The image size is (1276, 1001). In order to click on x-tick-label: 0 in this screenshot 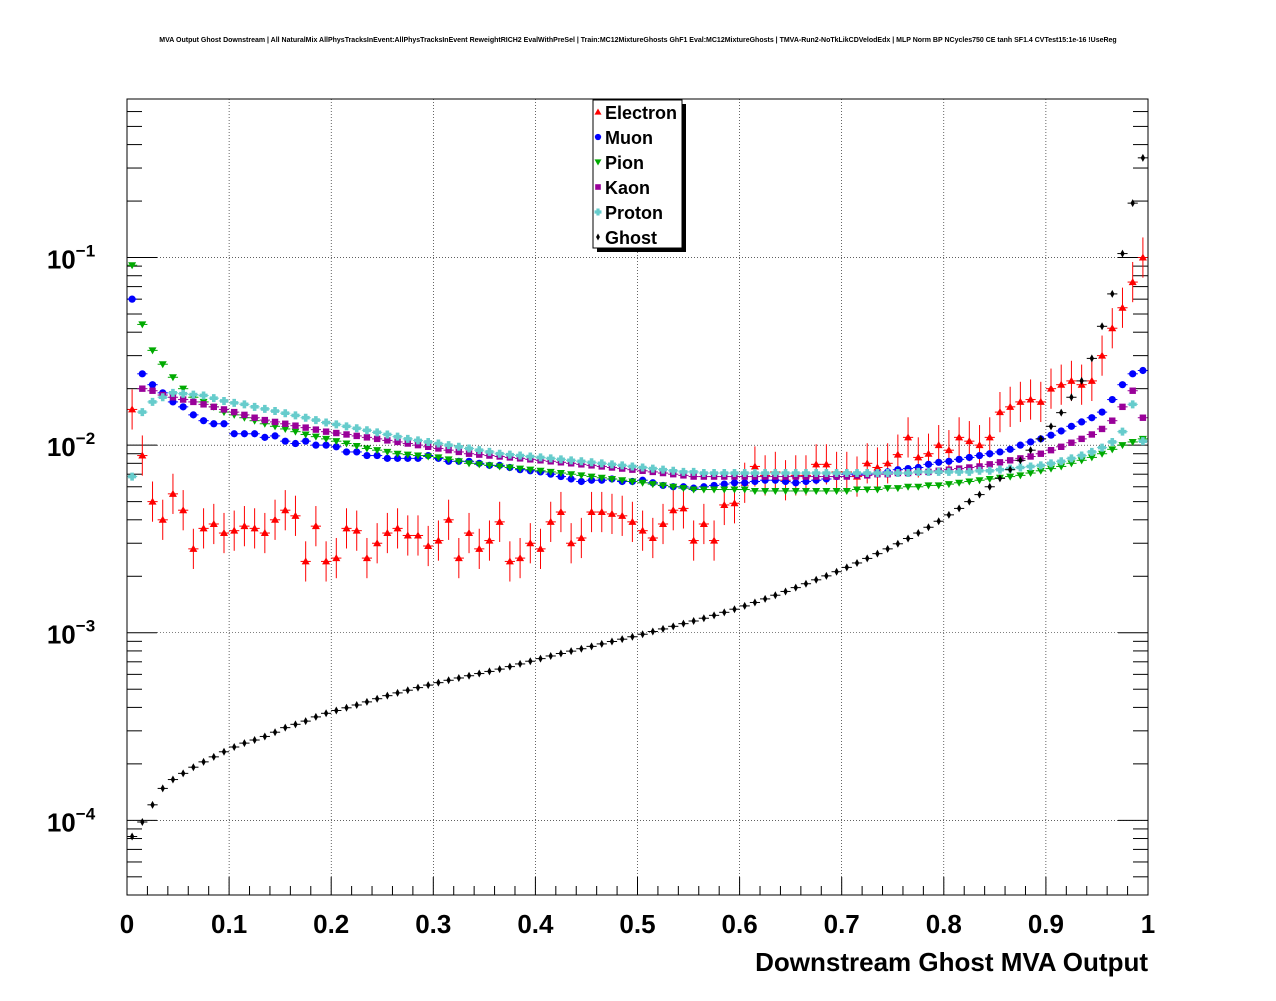, I will do `click(127, 924)`.